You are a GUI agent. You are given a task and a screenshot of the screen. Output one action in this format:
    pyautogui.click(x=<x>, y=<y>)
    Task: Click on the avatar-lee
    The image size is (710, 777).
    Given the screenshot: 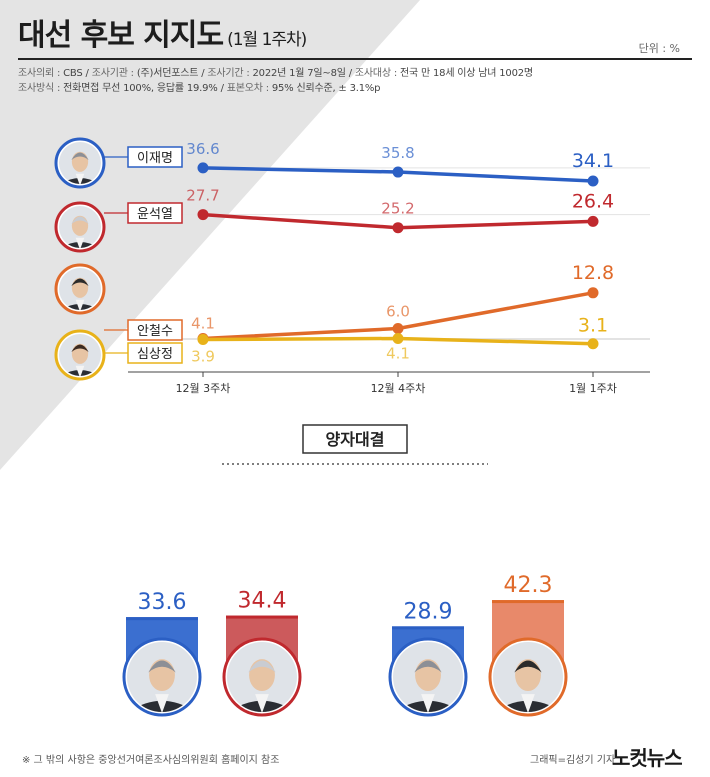 What is the action you would take?
    pyautogui.click(x=80, y=163)
    